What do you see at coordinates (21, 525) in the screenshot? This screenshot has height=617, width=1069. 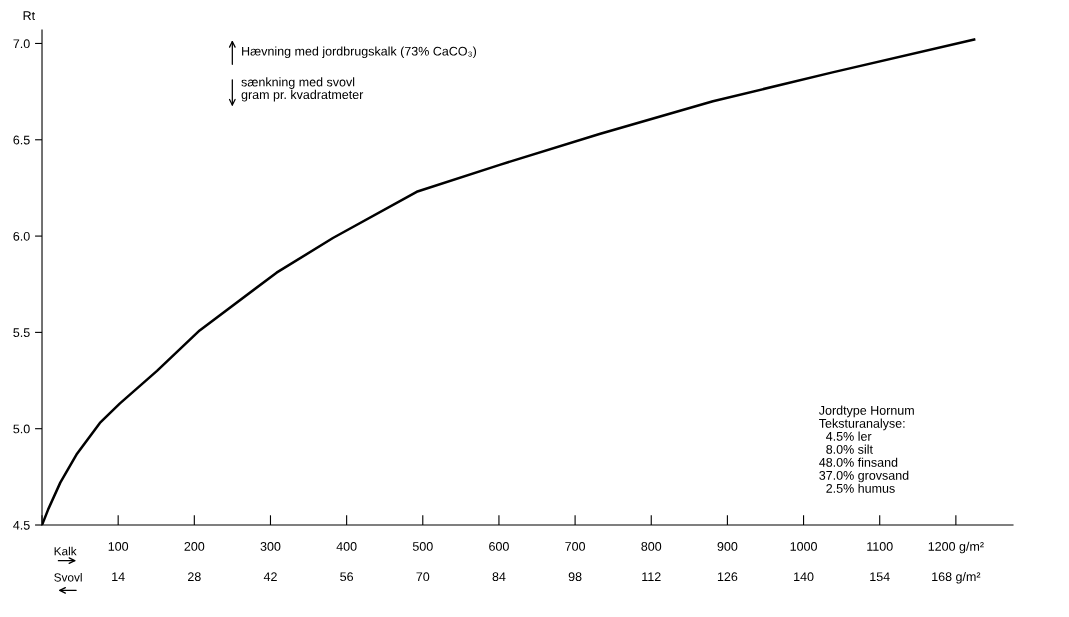 I see `y-tick-label: 4.5` at bounding box center [21, 525].